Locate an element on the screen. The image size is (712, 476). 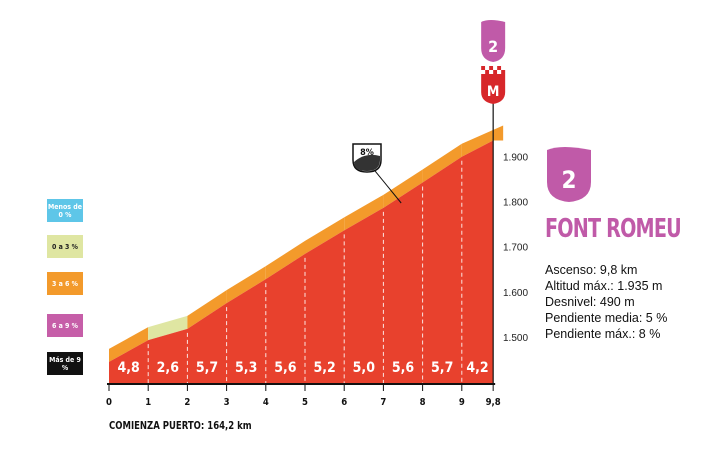
x-tick-label: 2 is located at coordinates (187, 402).